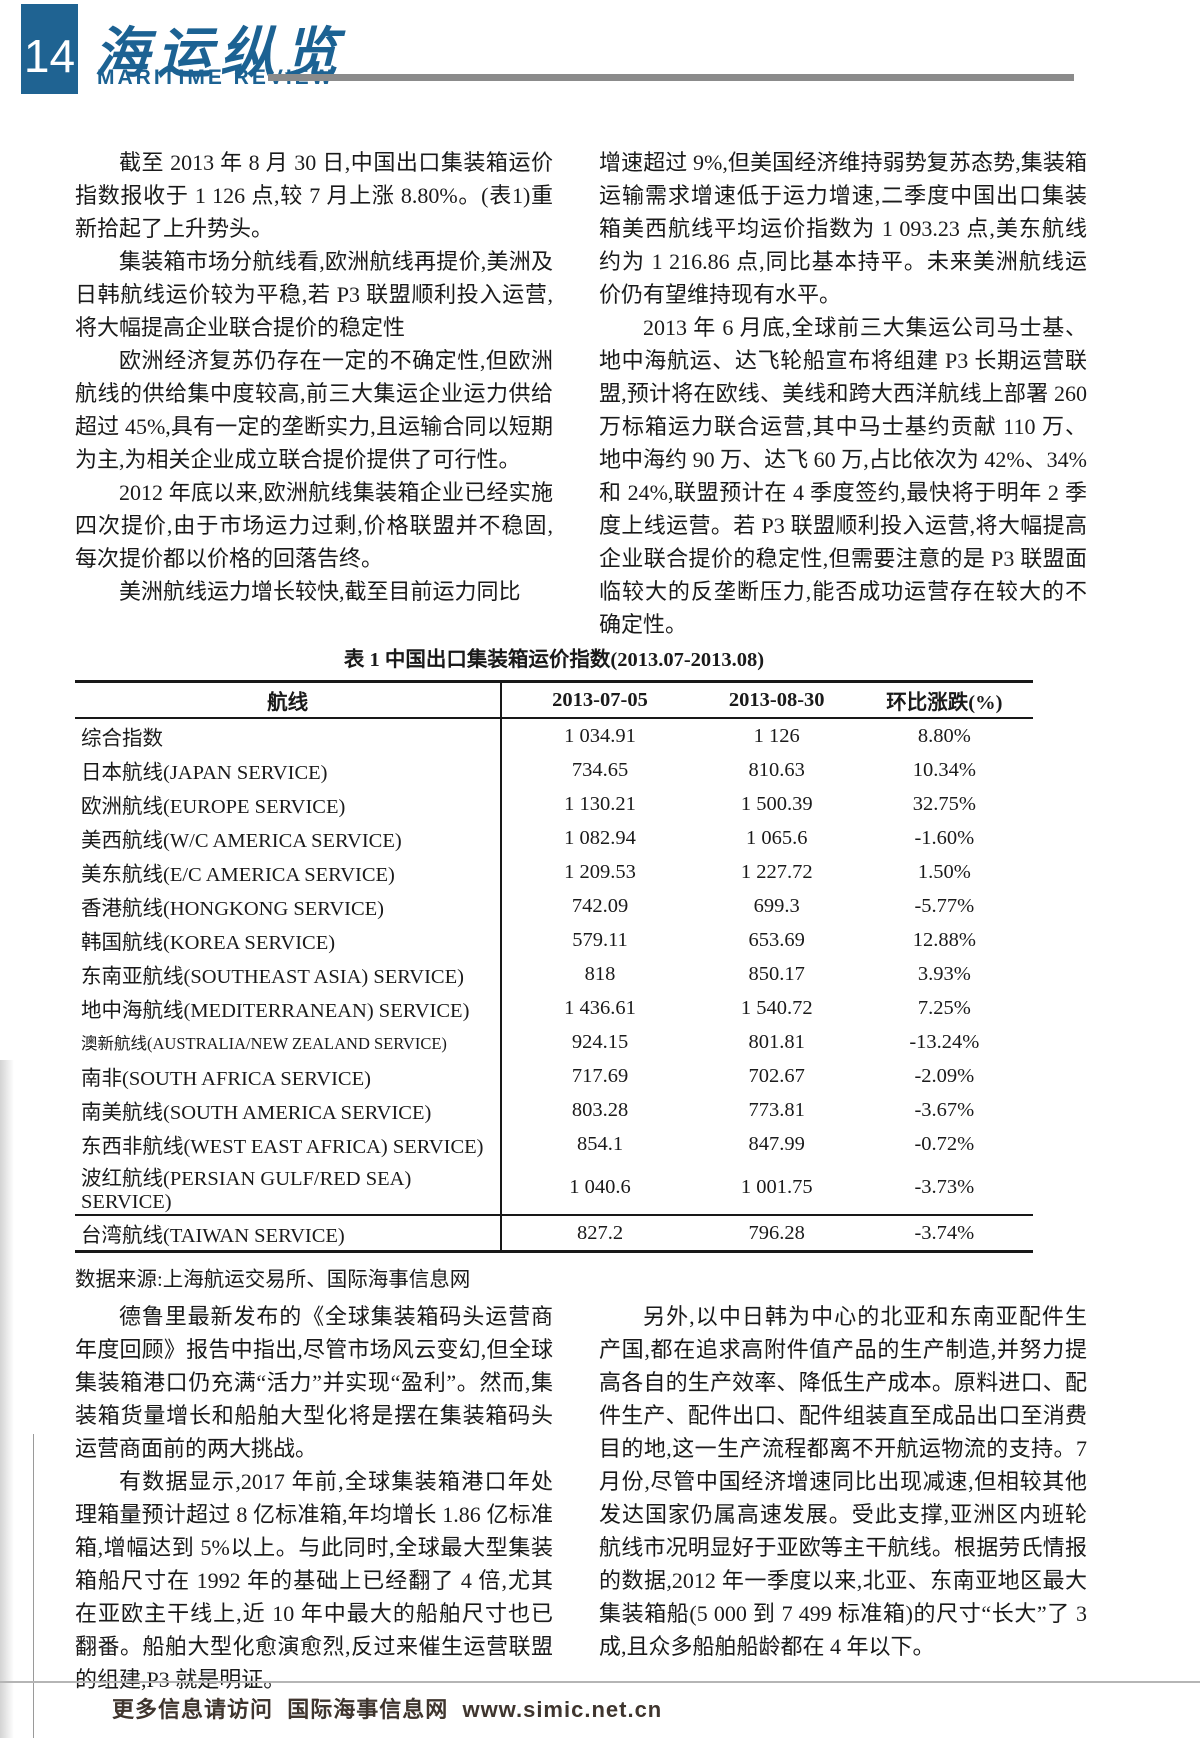 The image size is (1200, 1738). What do you see at coordinates (944, 905) in the screenshot?
I see `chg-cell: -5.77%` at bounding box center [944, 905].